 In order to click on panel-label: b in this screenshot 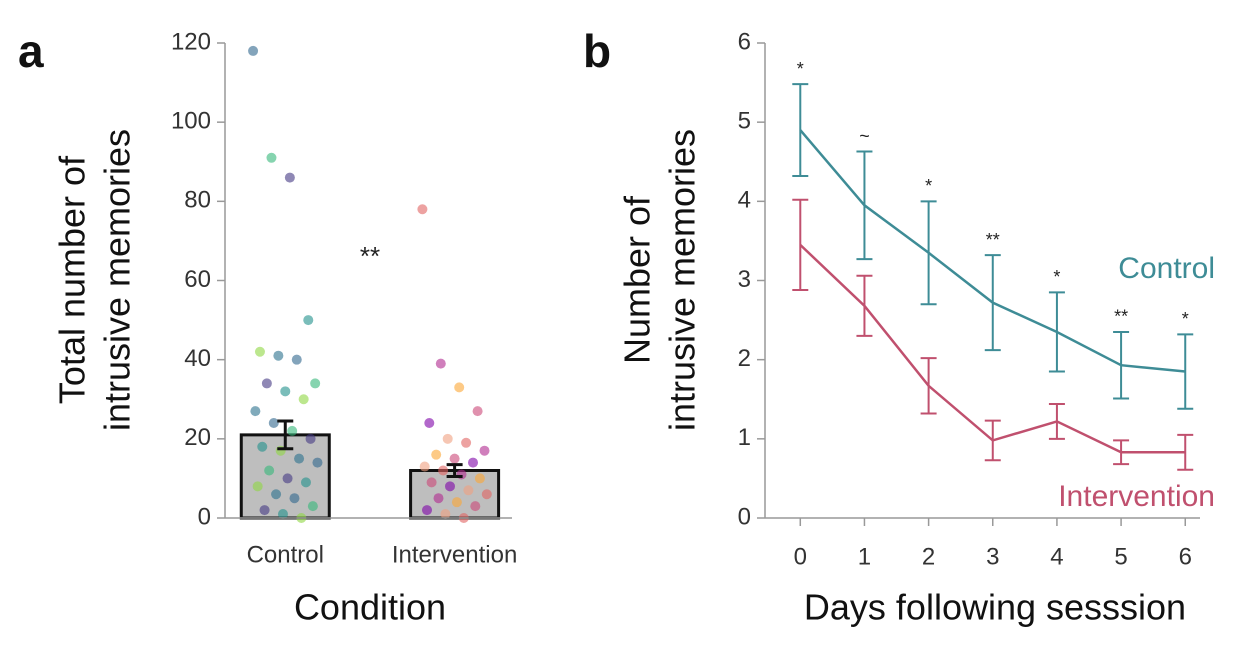, I will do `click(597, 51)`.